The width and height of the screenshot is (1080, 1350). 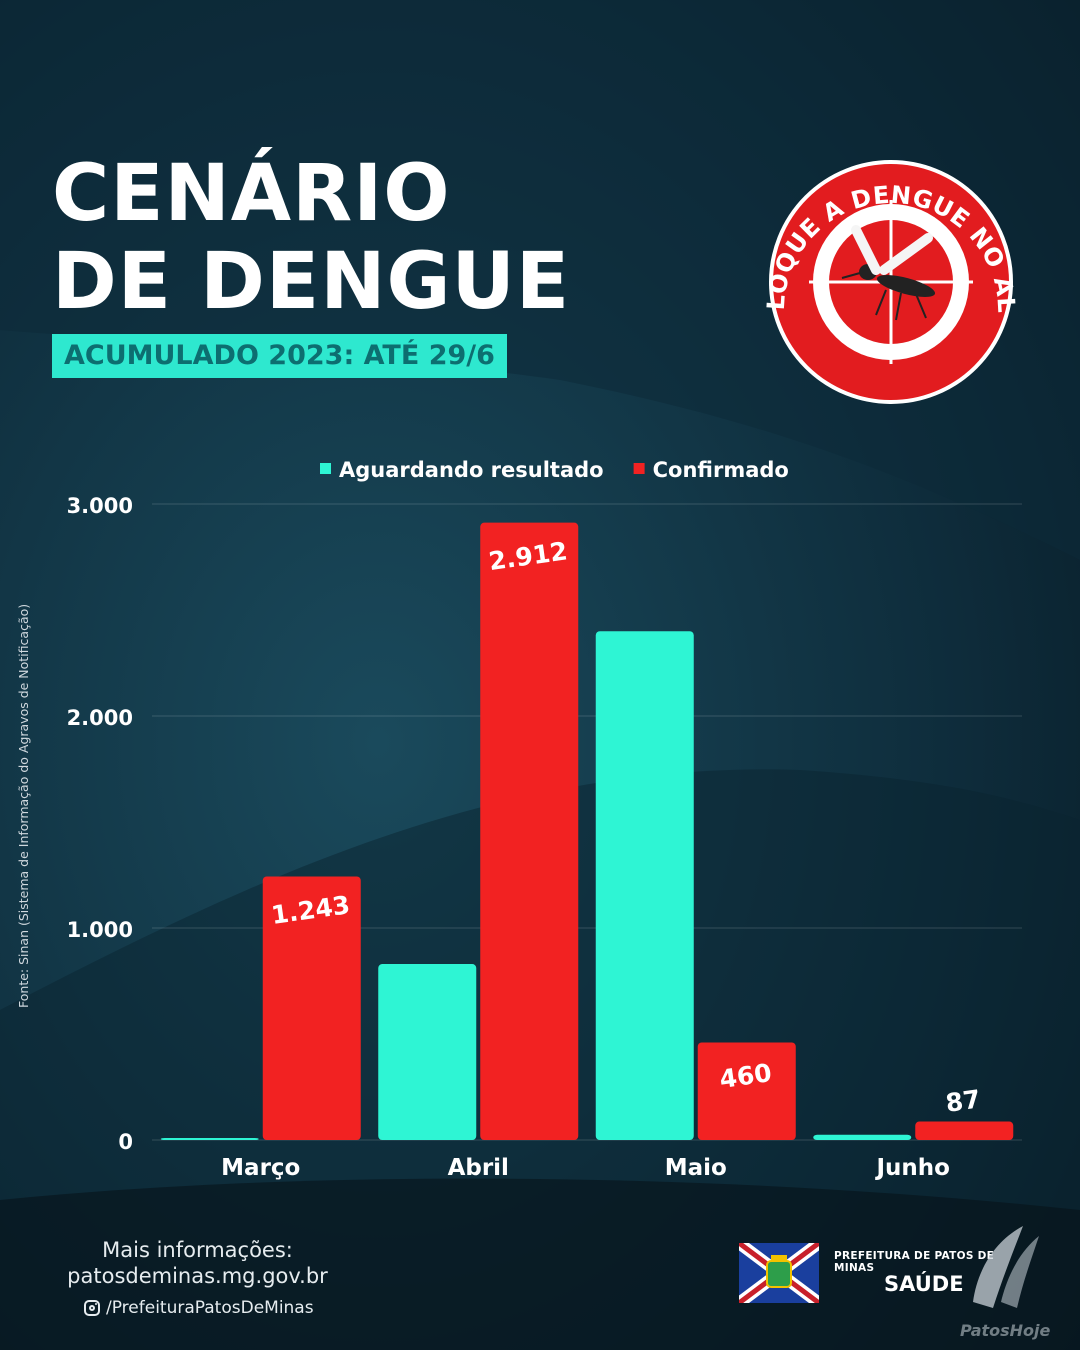 What do you see at coordinates (914, 1262) in the screenshot?
I see `prefeitura-label: PREFEITURA DE PATOS DE MINAS` at bounding box center [914, 1262].